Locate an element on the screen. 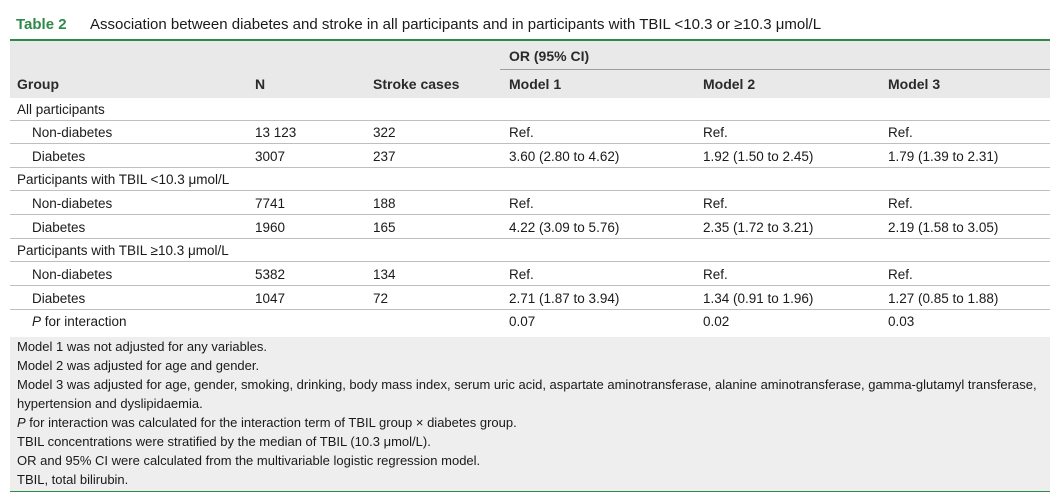 The width and height of the screenshot is (1058, 500). footnote-model2: Model 2 was adjusted for age and gender. is located at coordinates (138, 365).